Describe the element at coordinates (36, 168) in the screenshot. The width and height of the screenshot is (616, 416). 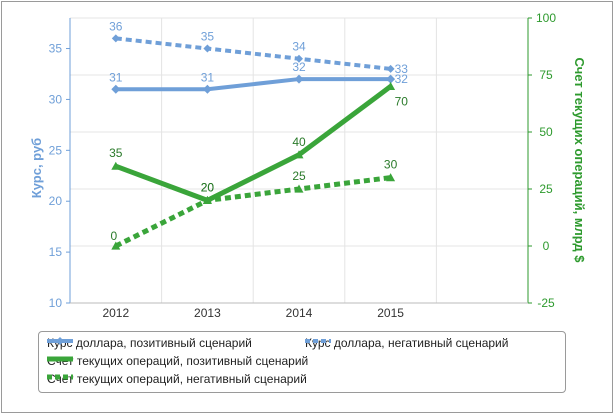
I see `y-axis-left-title: Курс, руб` at that location.